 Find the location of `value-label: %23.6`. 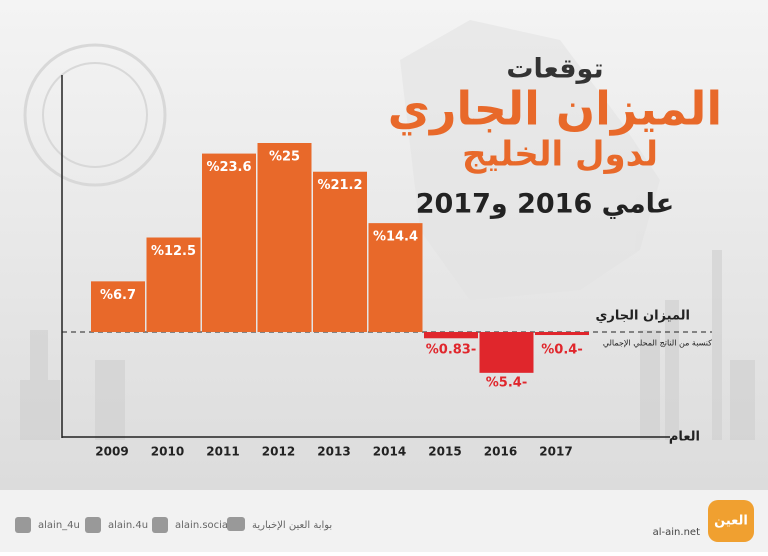

value-label: %23.6 is located at coordinates (228, 167).